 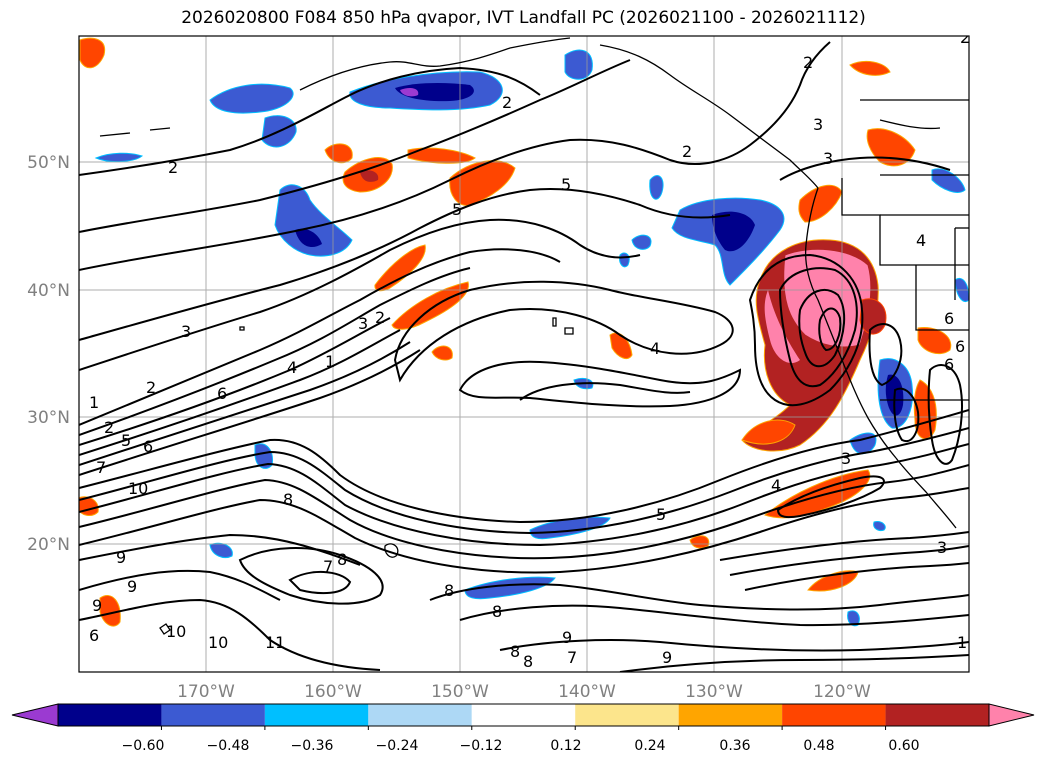 What do you see at coordinates (397, 746) in the screenshot?
I see `colorbar-tick-label: −0.24` at bounding box center [397, 746].